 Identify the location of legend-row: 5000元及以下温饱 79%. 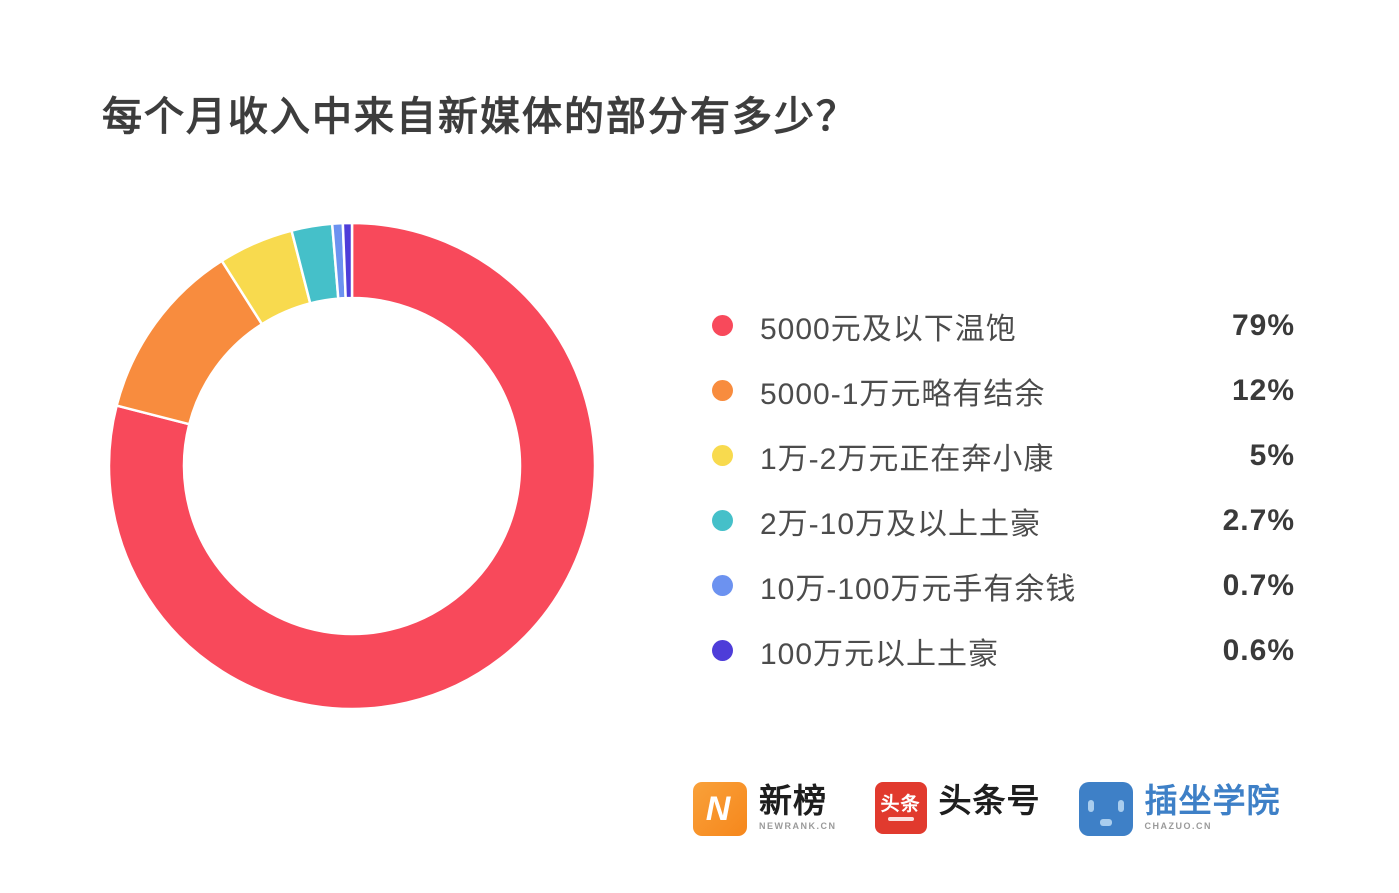
(1003, 325).